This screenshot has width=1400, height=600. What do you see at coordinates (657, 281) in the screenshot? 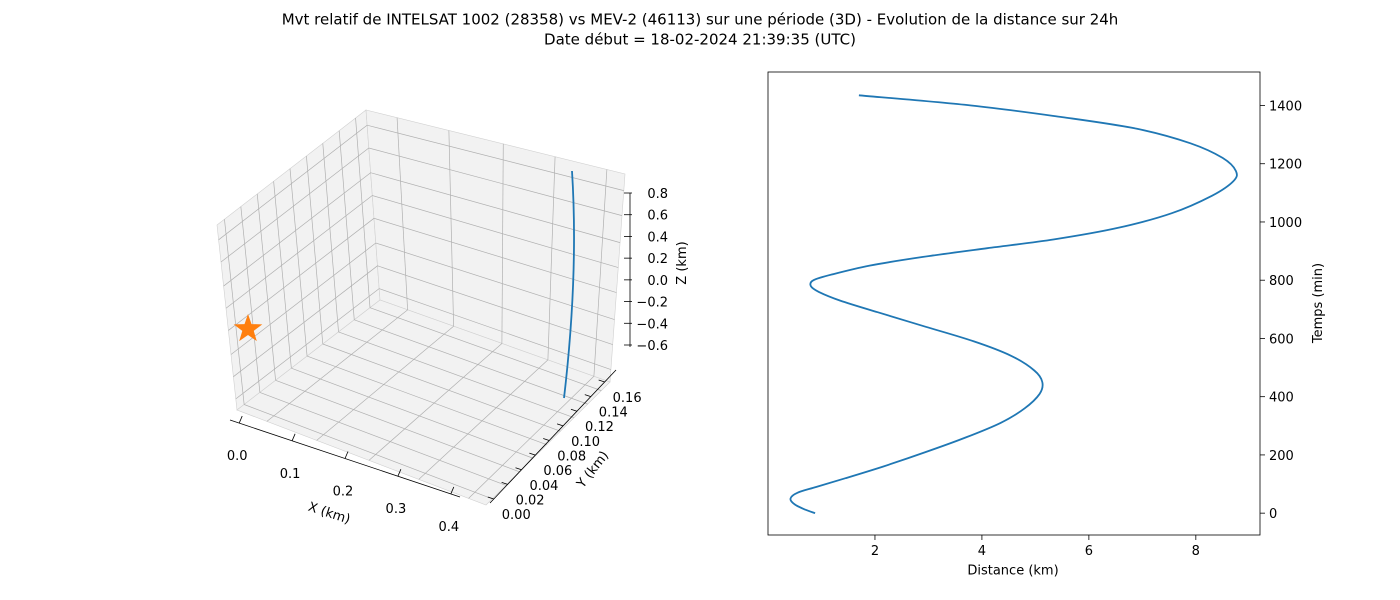
I see `z-tick-label-4: 0.0` at bounding box center [657, 281].